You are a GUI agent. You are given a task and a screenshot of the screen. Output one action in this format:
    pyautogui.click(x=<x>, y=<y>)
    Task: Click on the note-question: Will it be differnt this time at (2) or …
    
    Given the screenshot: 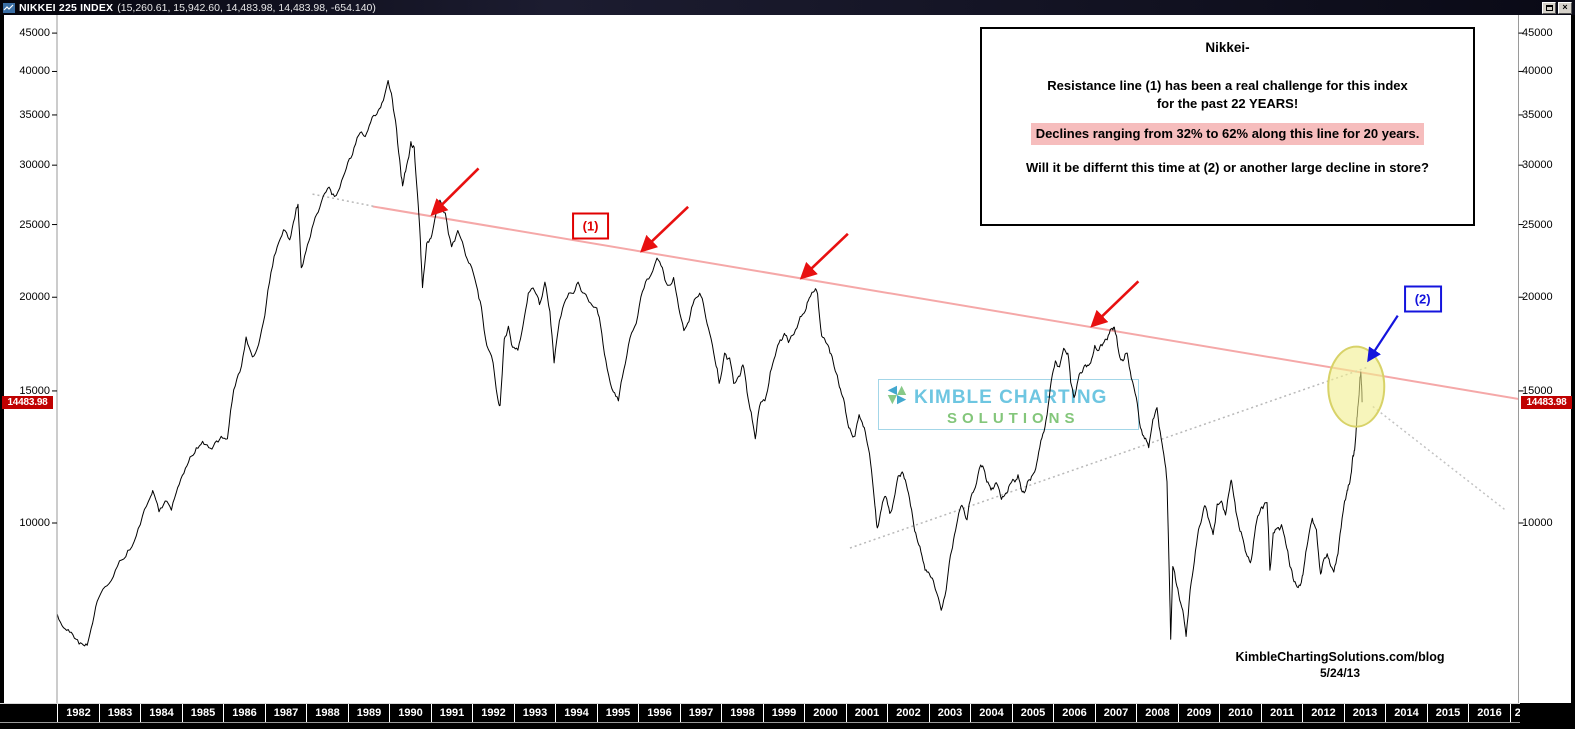 What is the action you would take?
    pyautogui.click(x=1227, y=167)
    